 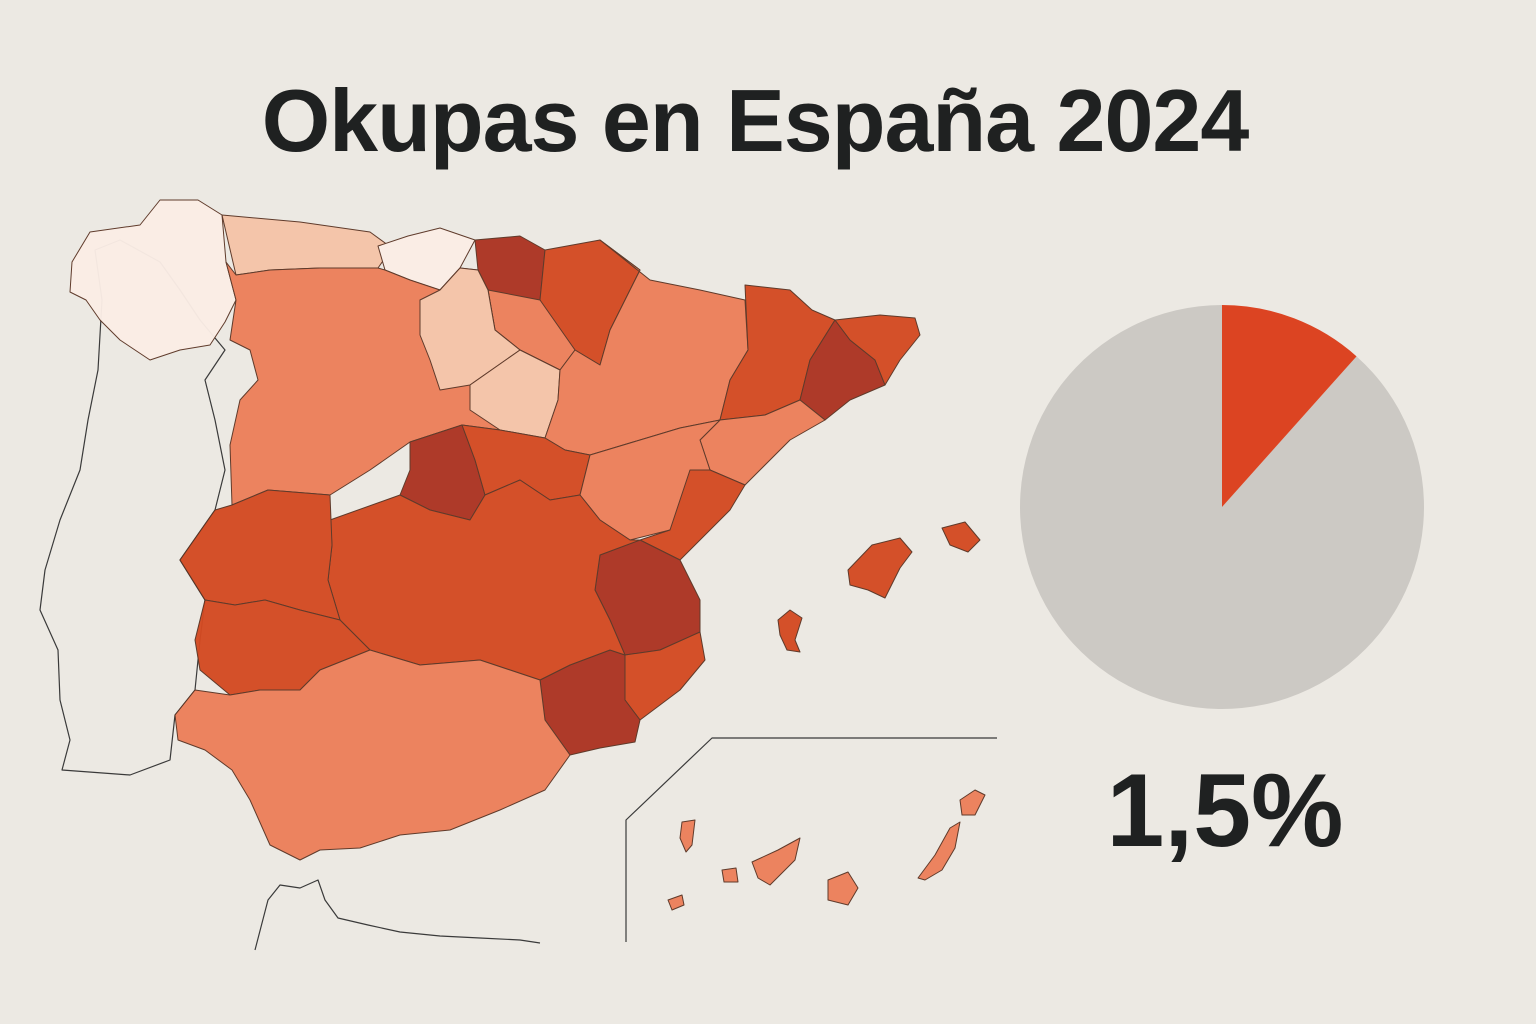 I want to click on island-la-gomera, so click(x=730, y=875).